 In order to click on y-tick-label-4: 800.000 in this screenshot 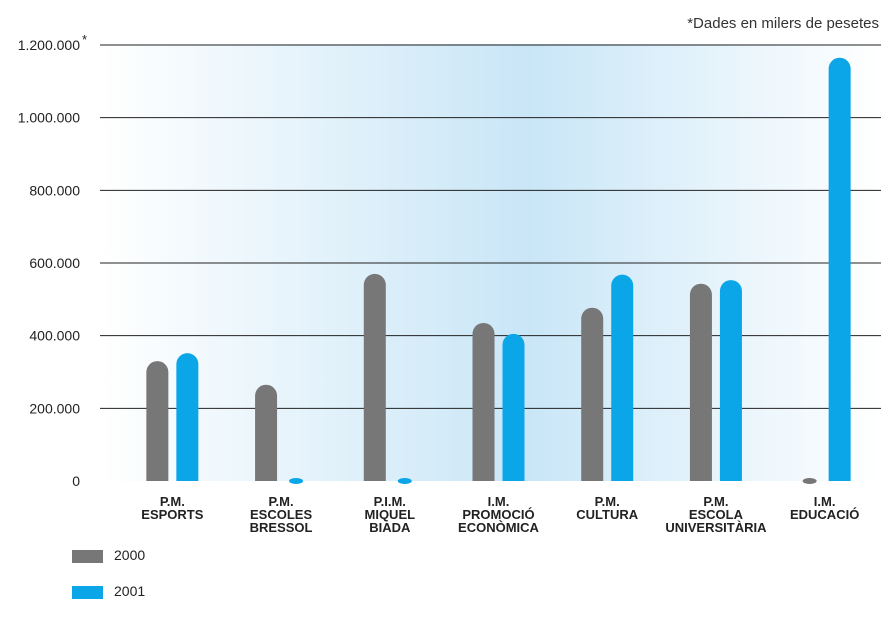, I will do `click(54, 190)`.